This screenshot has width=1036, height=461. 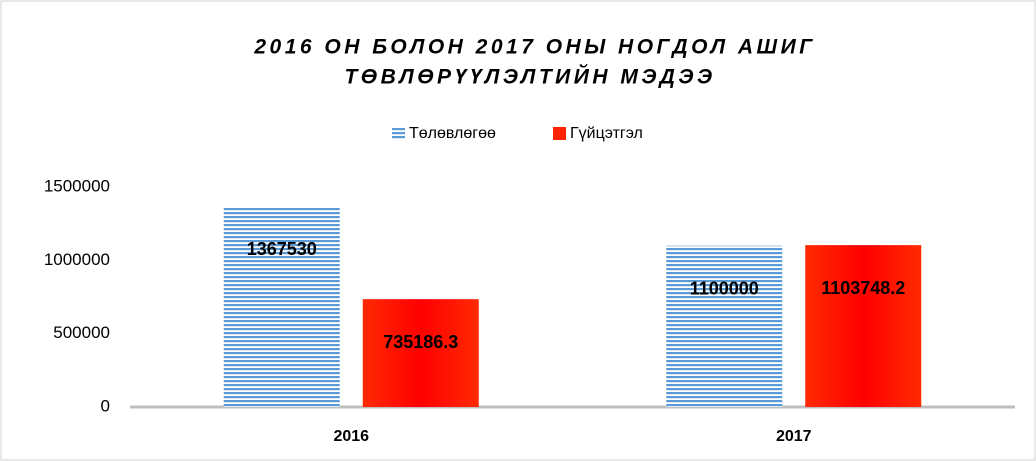 What do you see at coordinates (529, 77) in the screenshot?
I see `chart-title: ТӨВЛӨРҮҮЛЭЛТИЙН МЭДЭЭ` at bounding box center [529, 77].